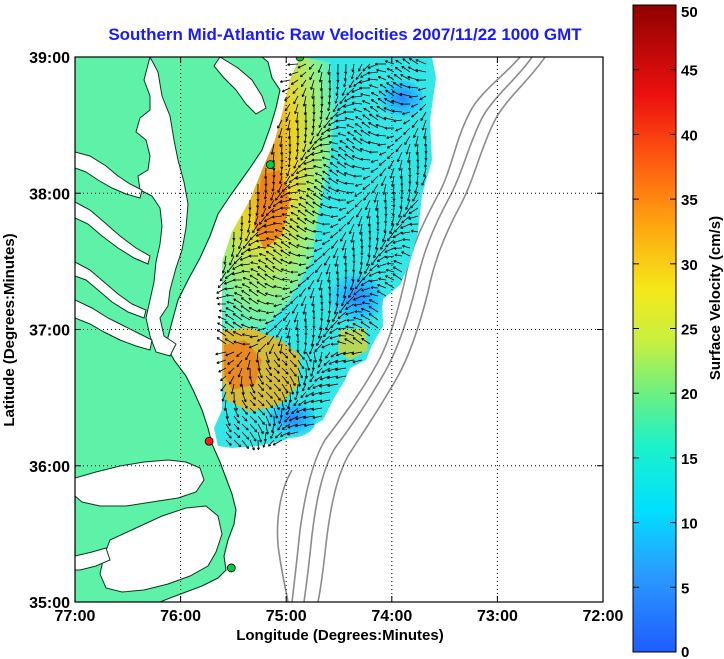  Describe the element at coordinates (665, 331) in the screenshot. I see `colorbar-ticks: 0 5 10 15 20 25 30 35 40 45 50` at that location.